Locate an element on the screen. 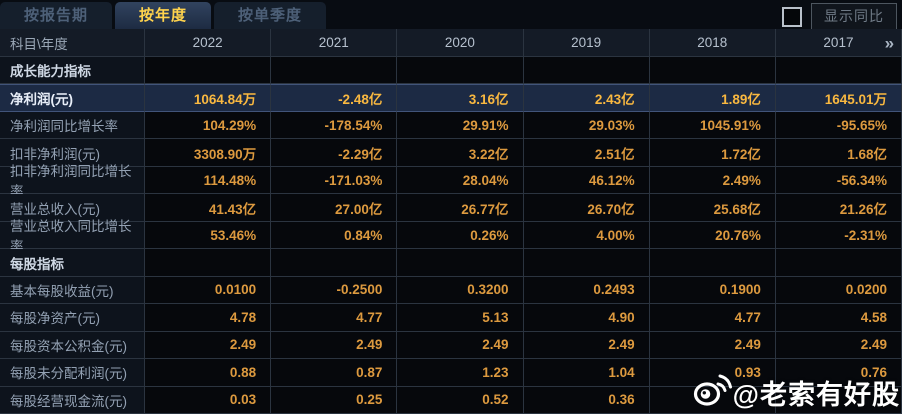  value-cell: 2.49% is located at coordinates (712, 180).